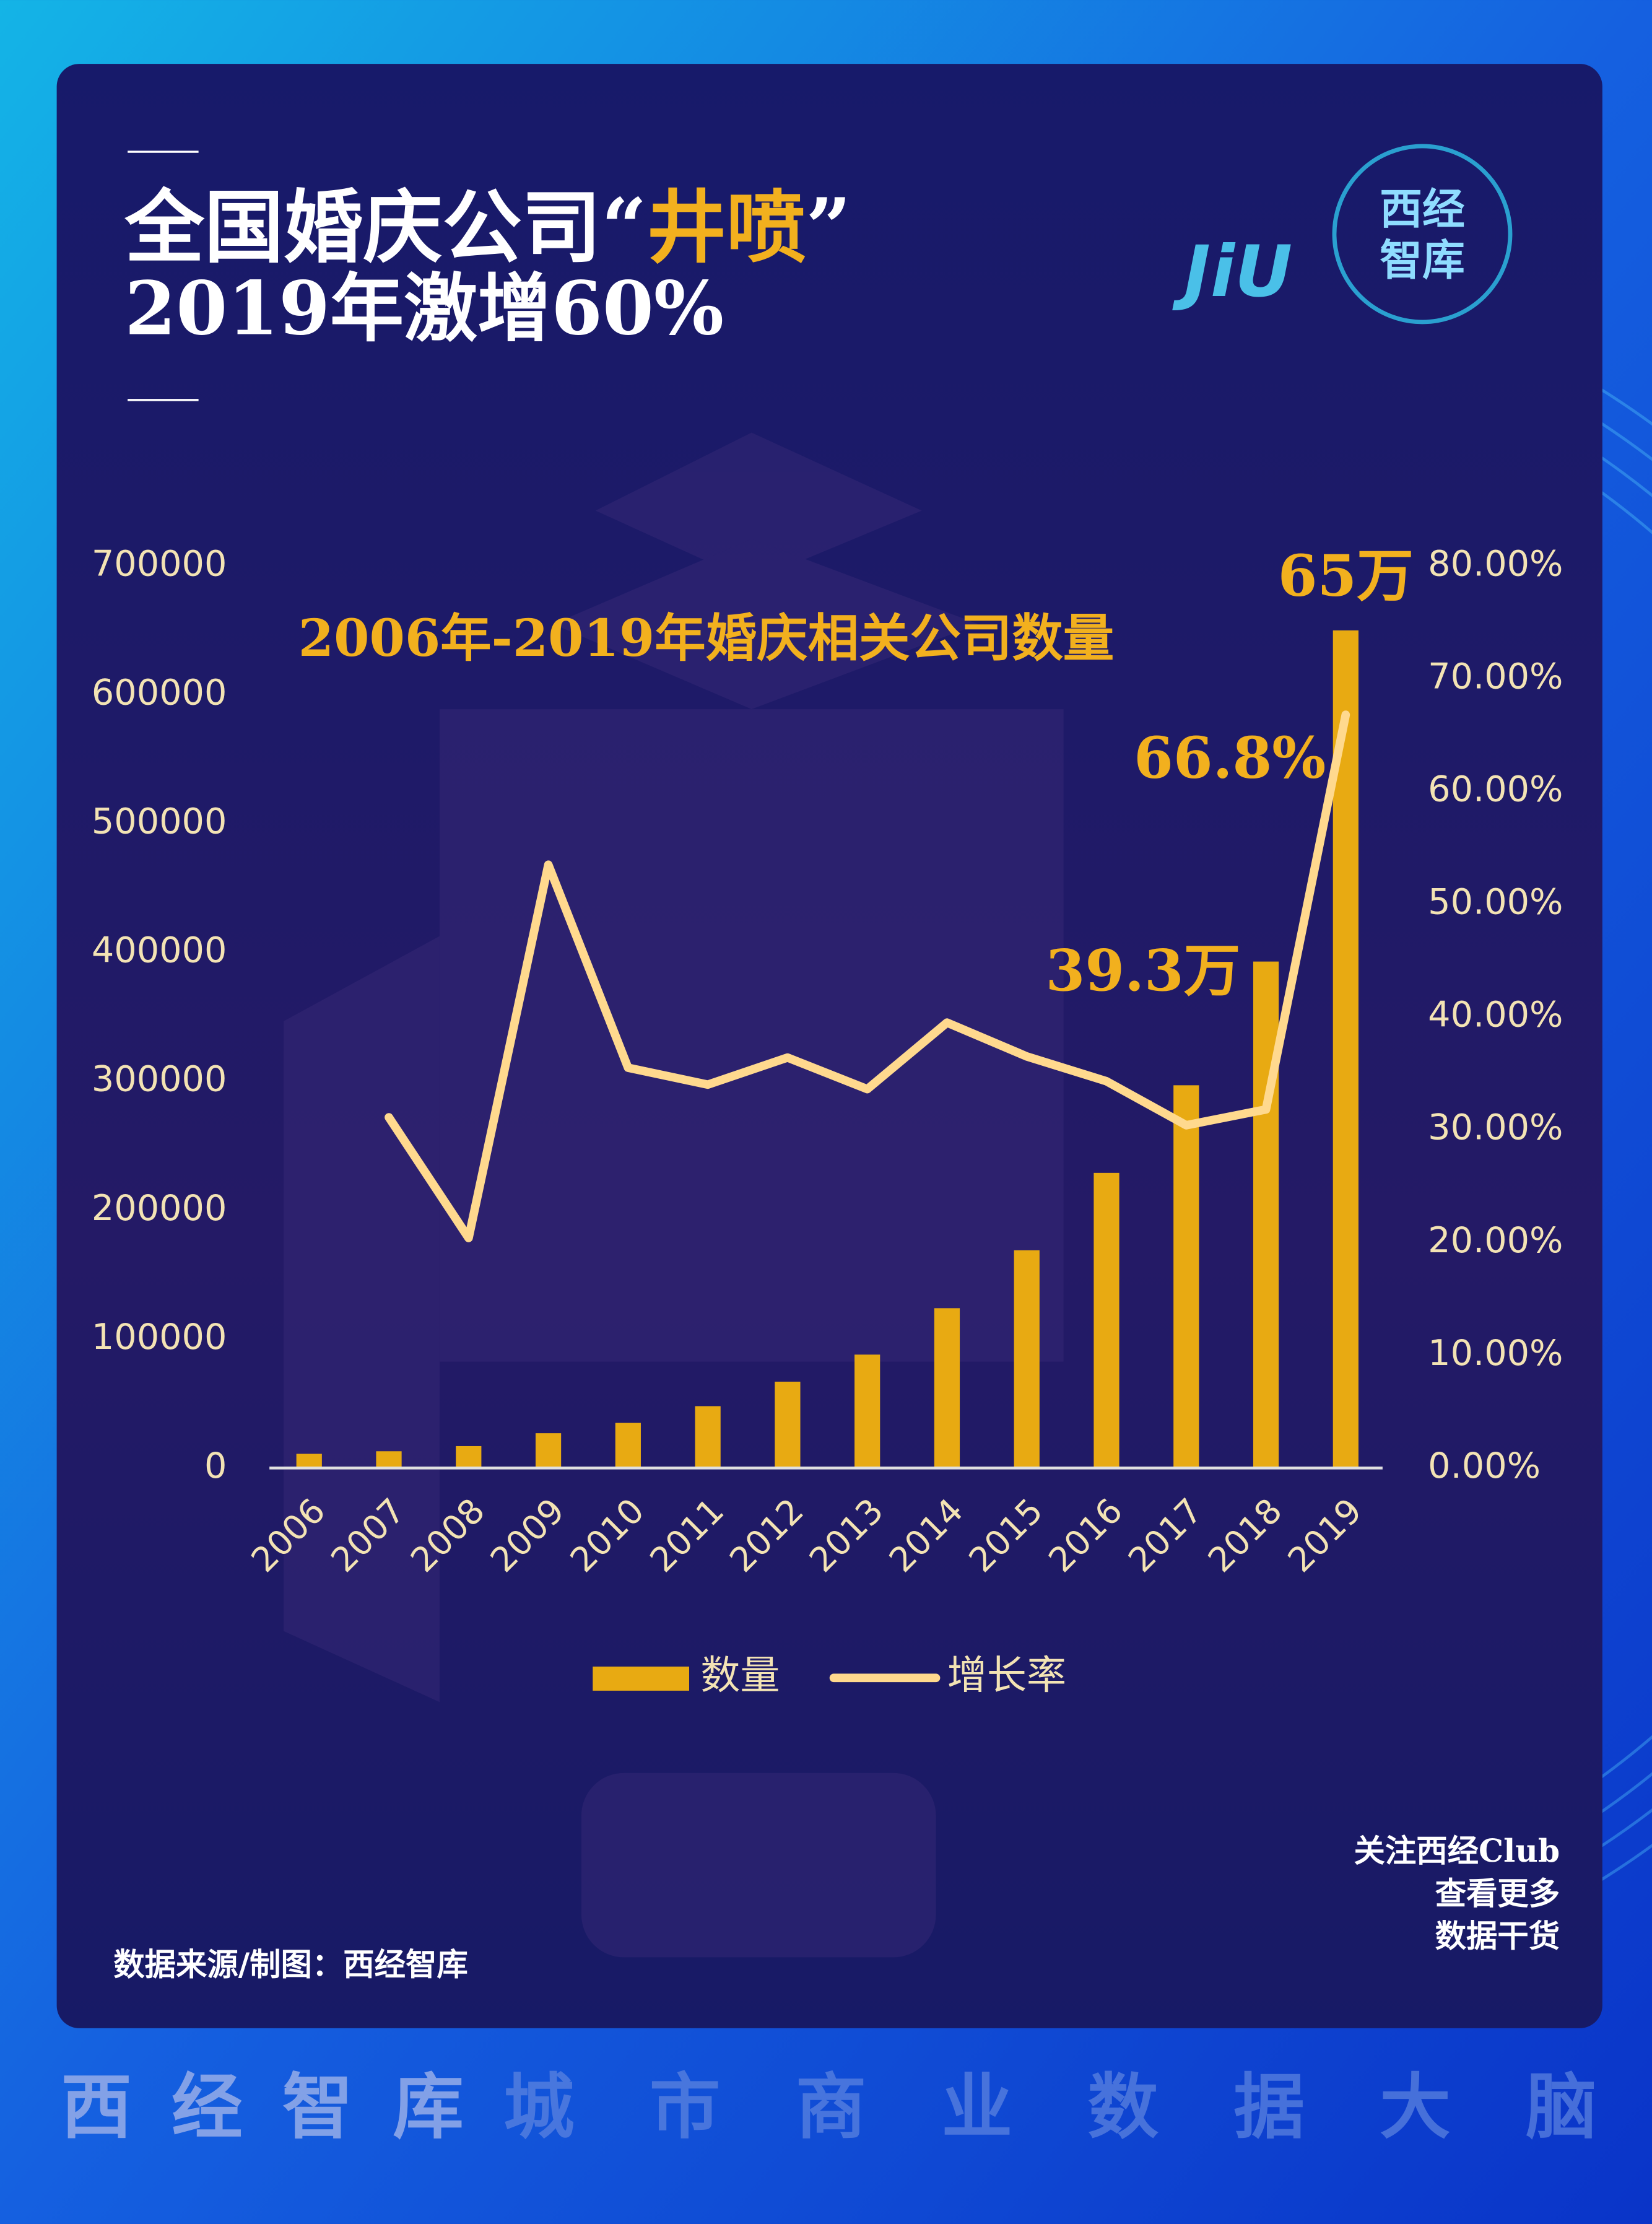 The height and width of the screenshot is (2224, 1652). Describe the element at coordinates (318, 2107) in the screenshot. I see `banner-char: 智` at that location.